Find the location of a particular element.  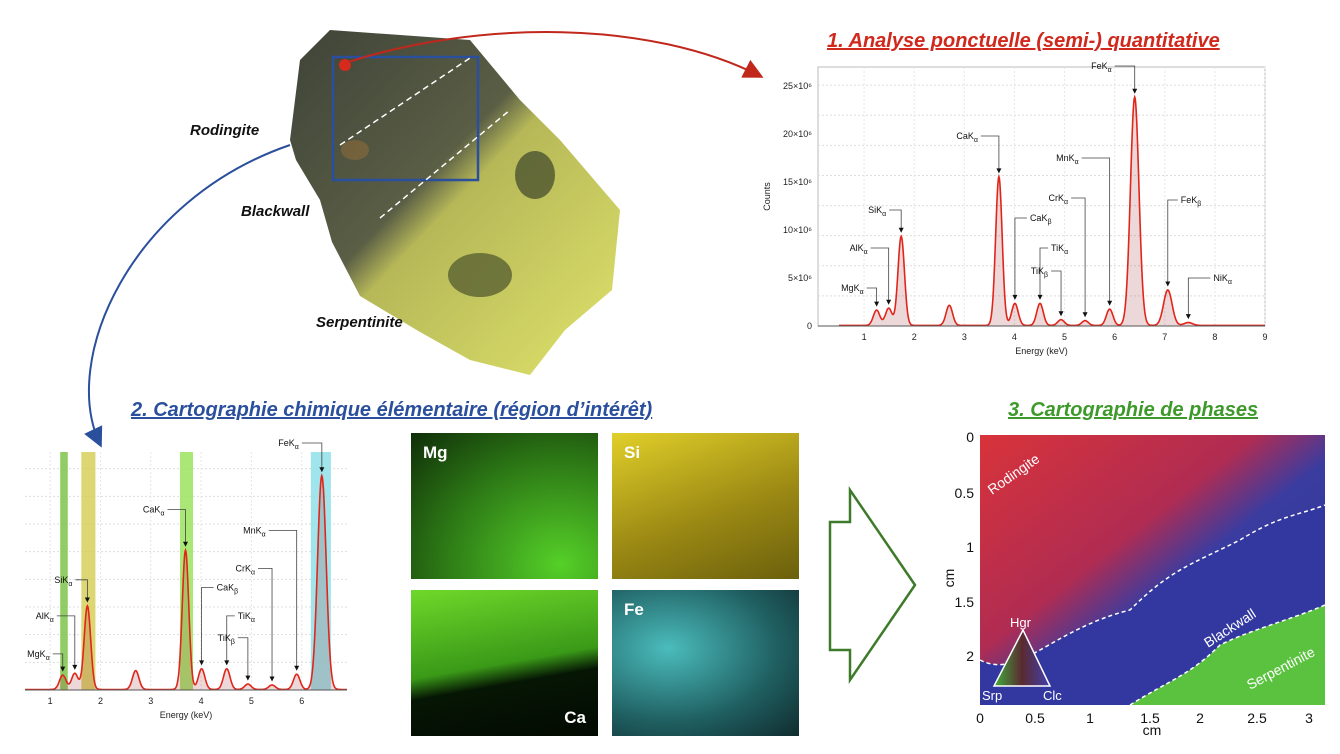

y-tick: 2 is located at coordinates (970, 656).